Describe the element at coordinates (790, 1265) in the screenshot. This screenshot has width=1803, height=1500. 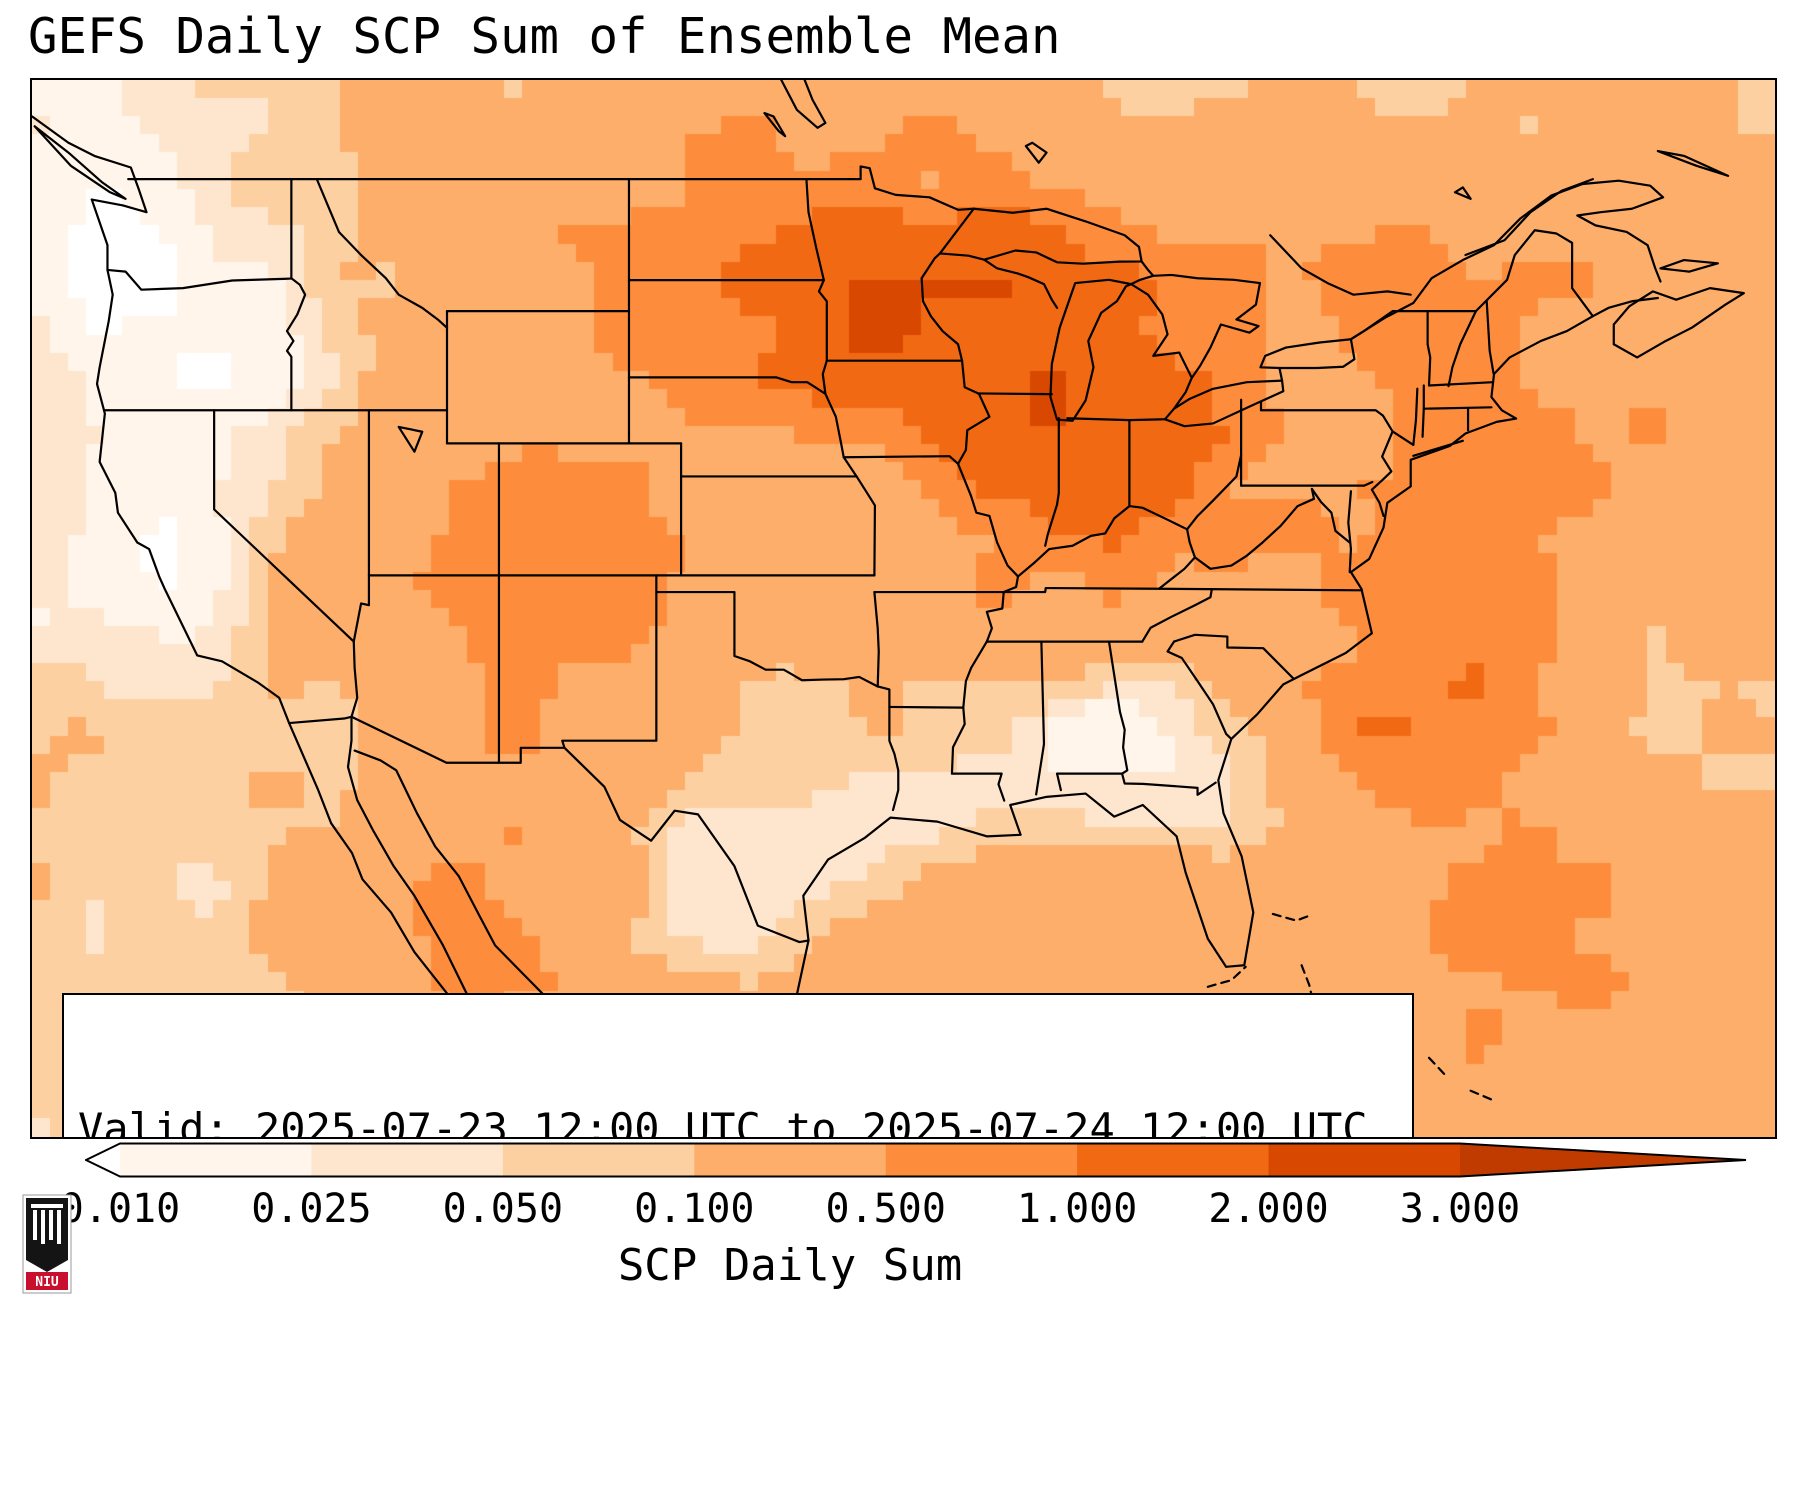
I see `colorbar-label: SCP Daily Sum` at that location.